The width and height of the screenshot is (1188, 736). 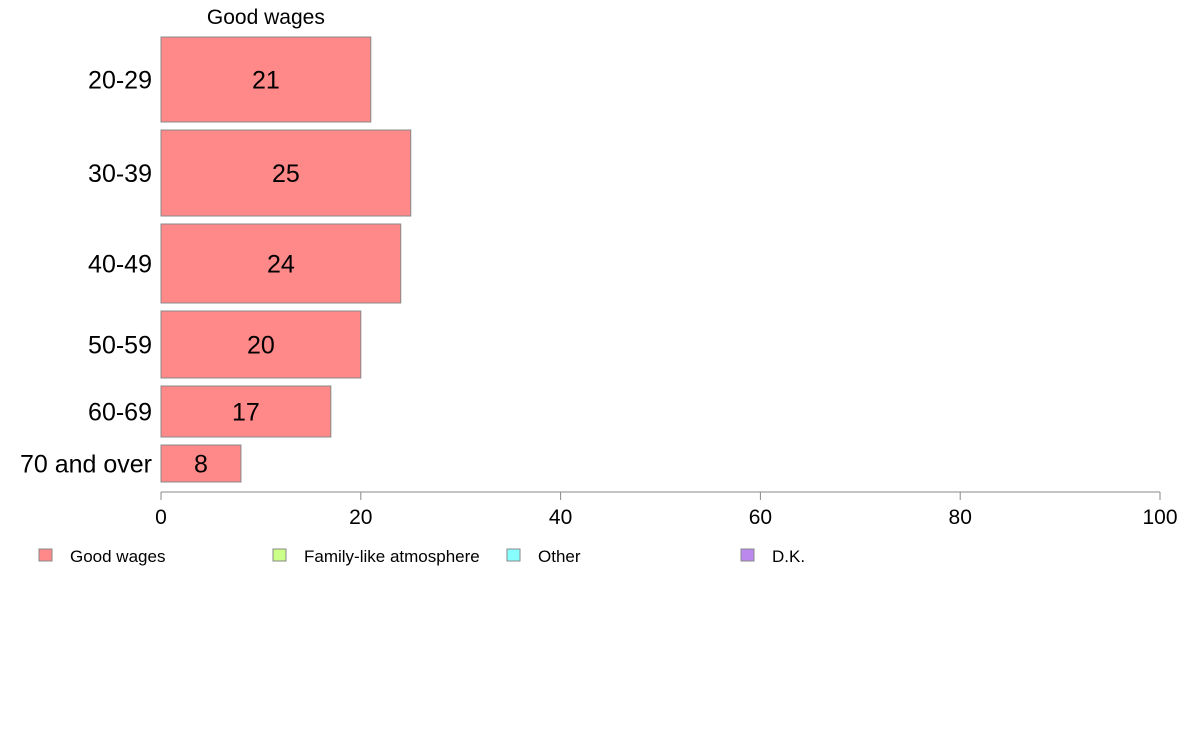 I want to click on x-tick-label: 80, so click(x=960, y=517).